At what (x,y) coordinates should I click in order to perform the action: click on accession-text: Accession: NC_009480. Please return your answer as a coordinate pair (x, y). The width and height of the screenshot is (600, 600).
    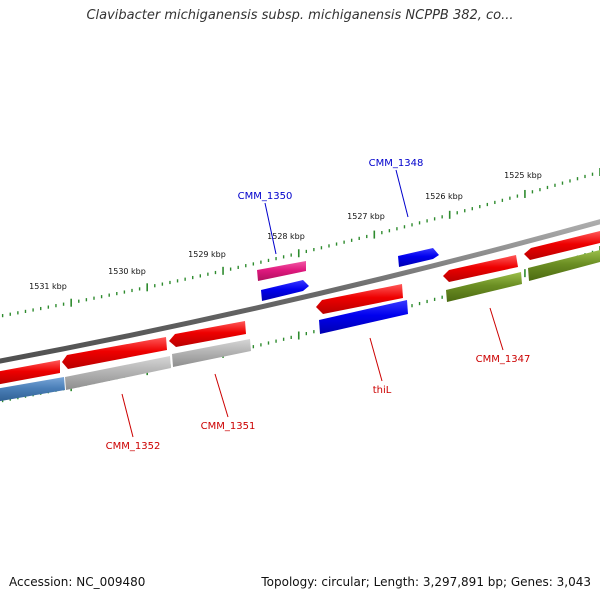
    Looking at the image, I should click on (77, 582).